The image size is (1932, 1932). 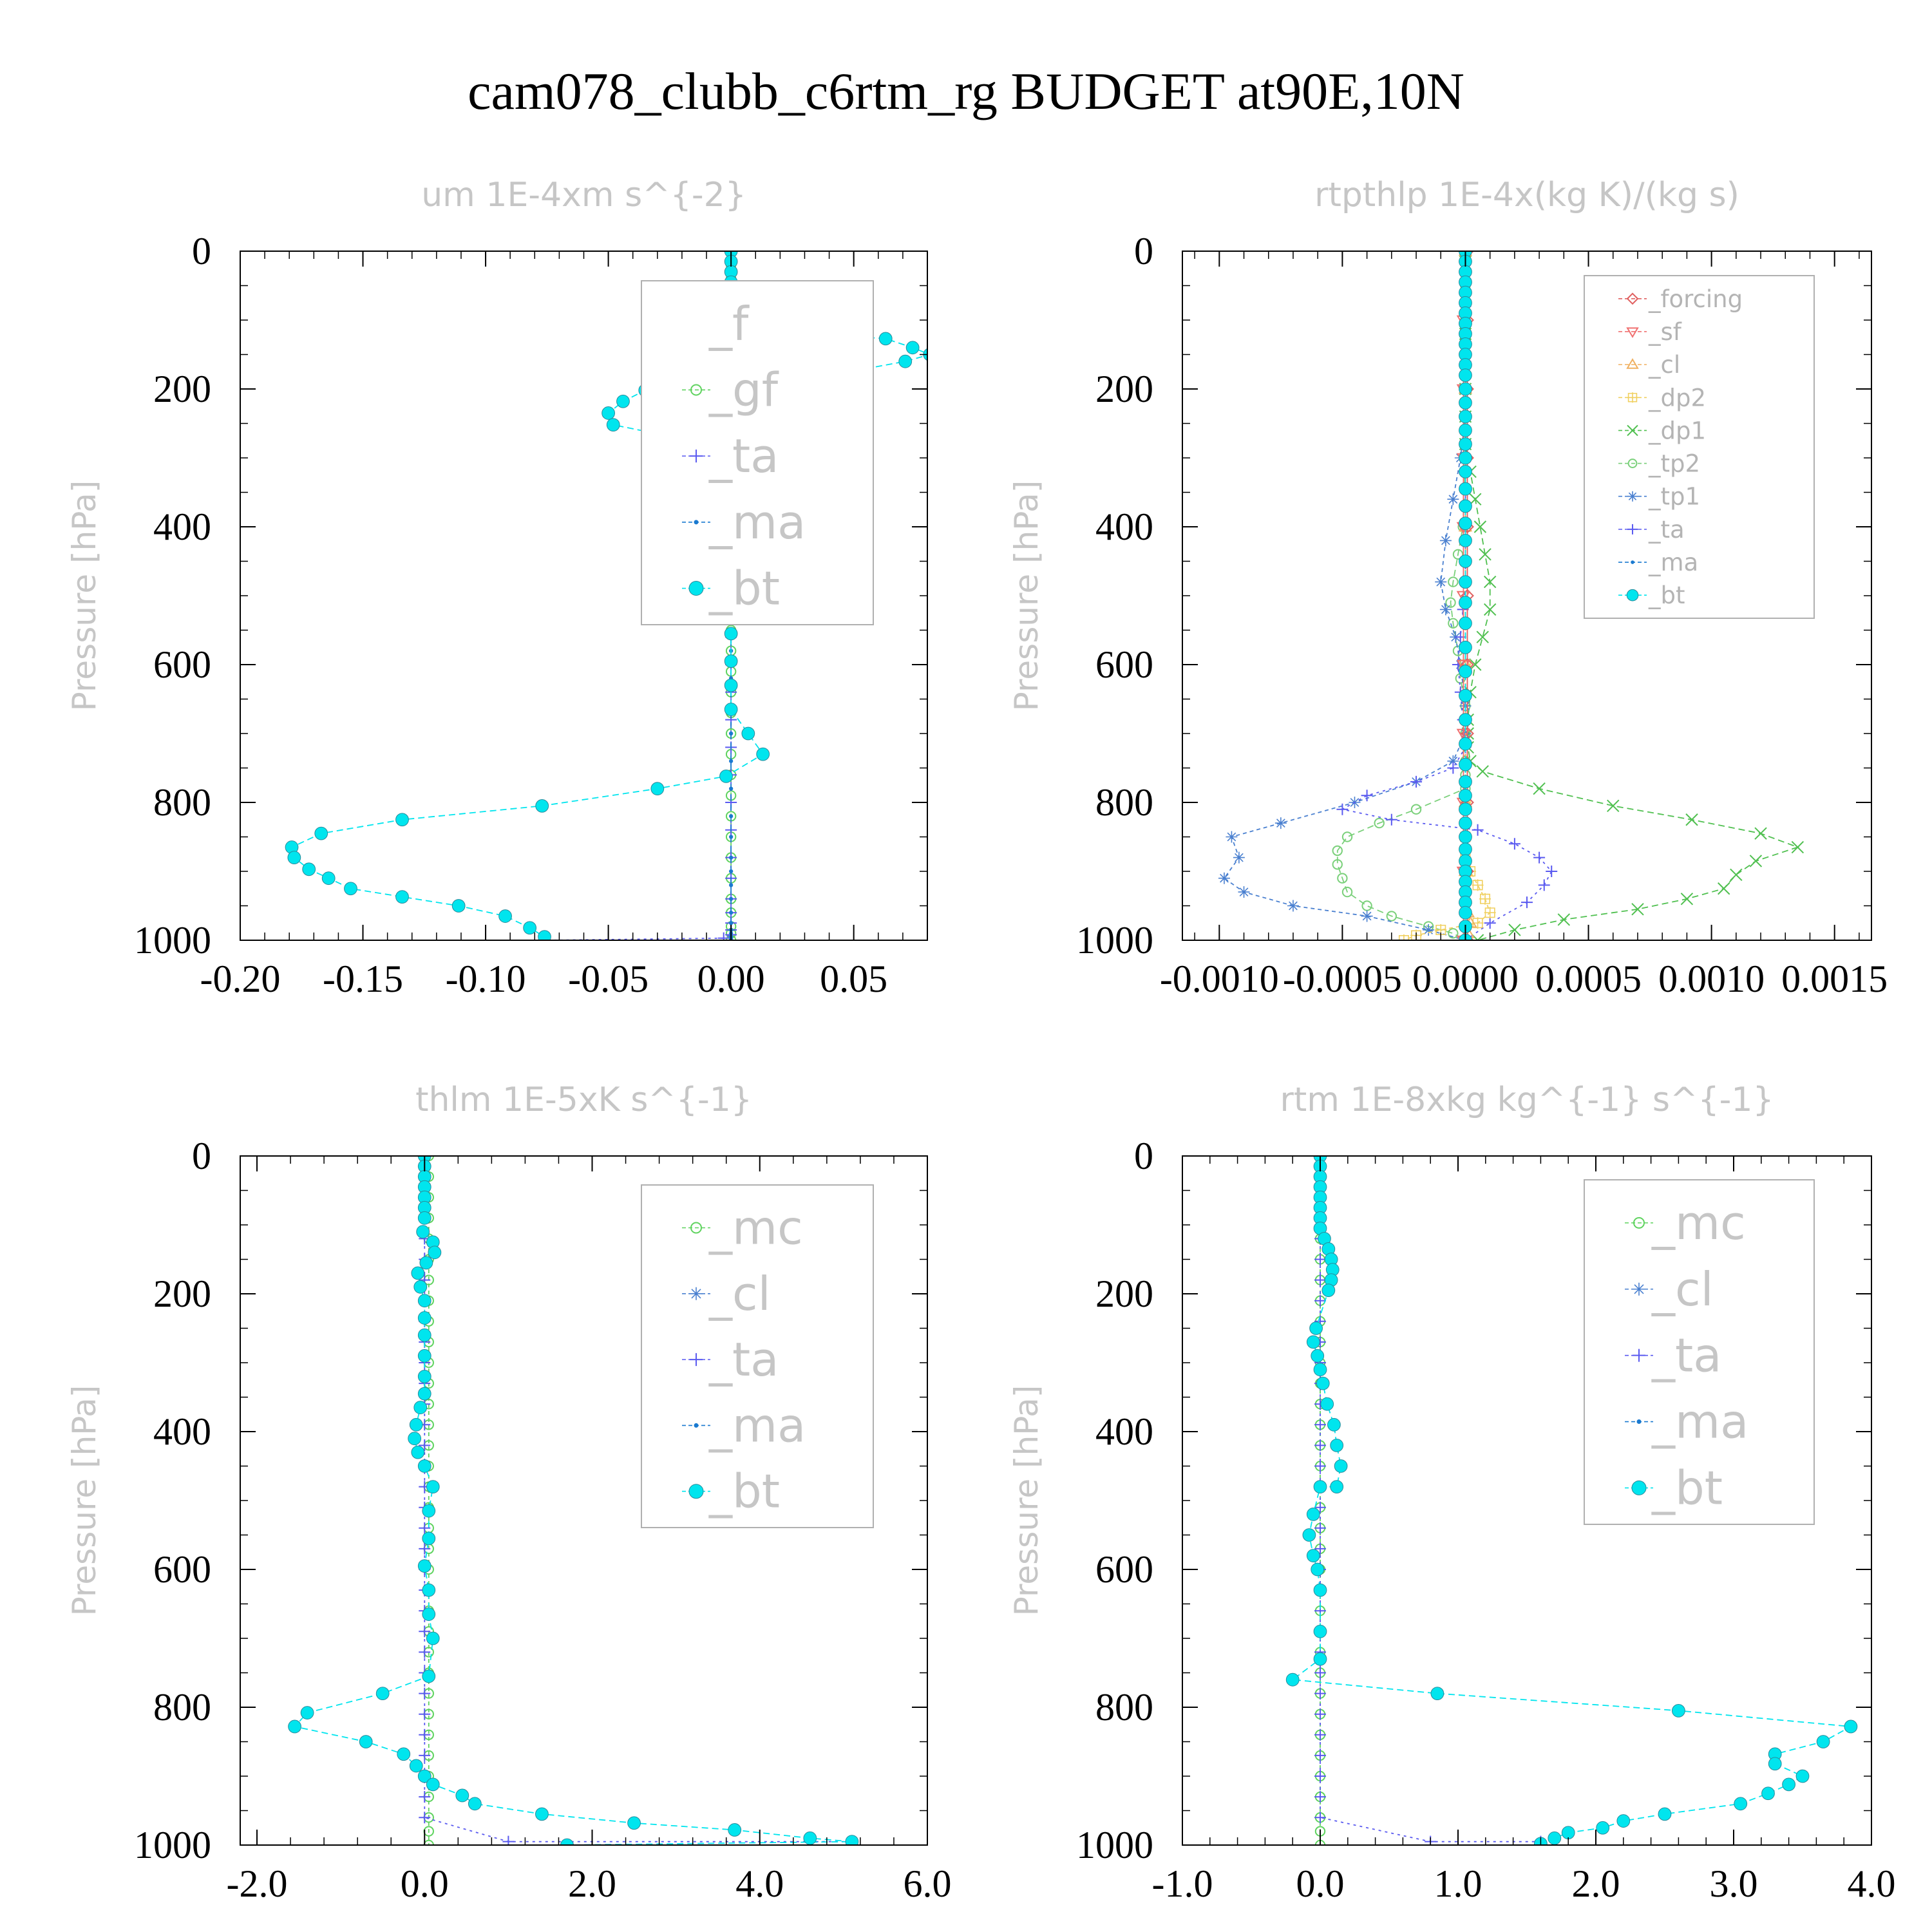 I want to click on legend-label: _f, so click(x=729, y=324).